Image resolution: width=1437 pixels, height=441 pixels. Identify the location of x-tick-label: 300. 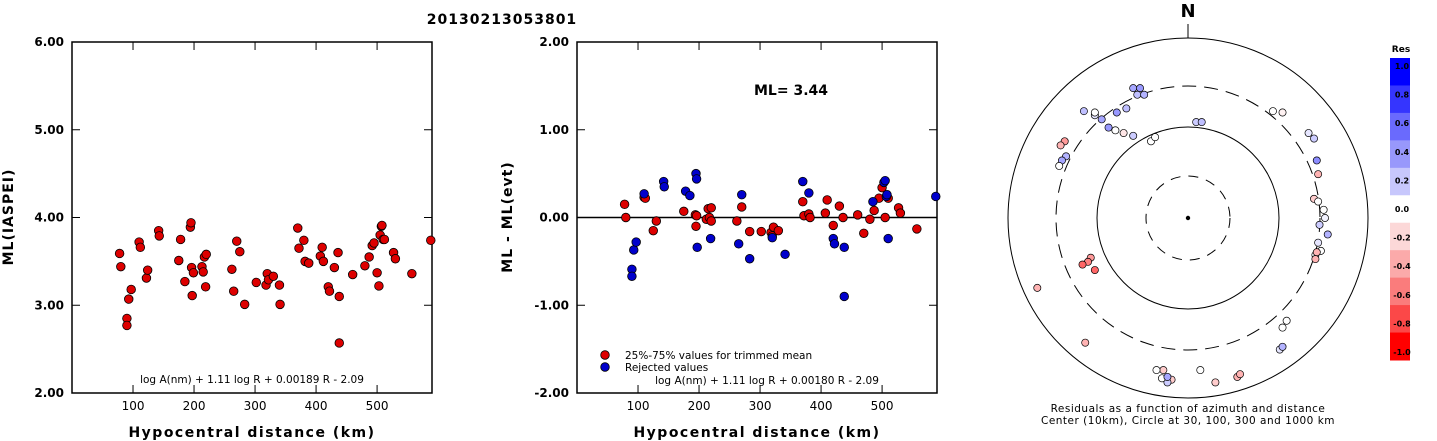
(760, 406).